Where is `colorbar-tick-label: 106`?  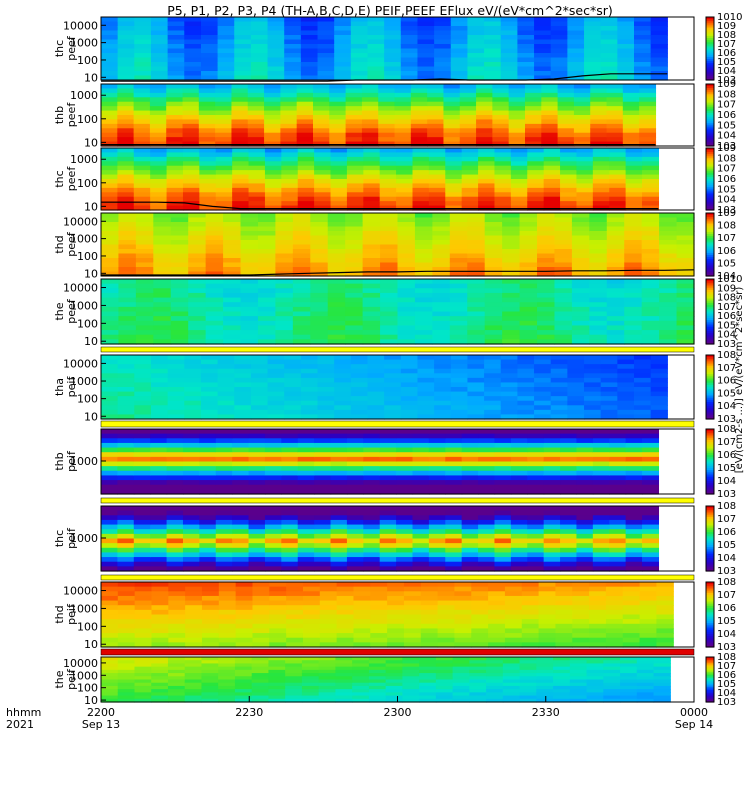 colorbar-tick-label: 106 is located at coordinates (726, 532).